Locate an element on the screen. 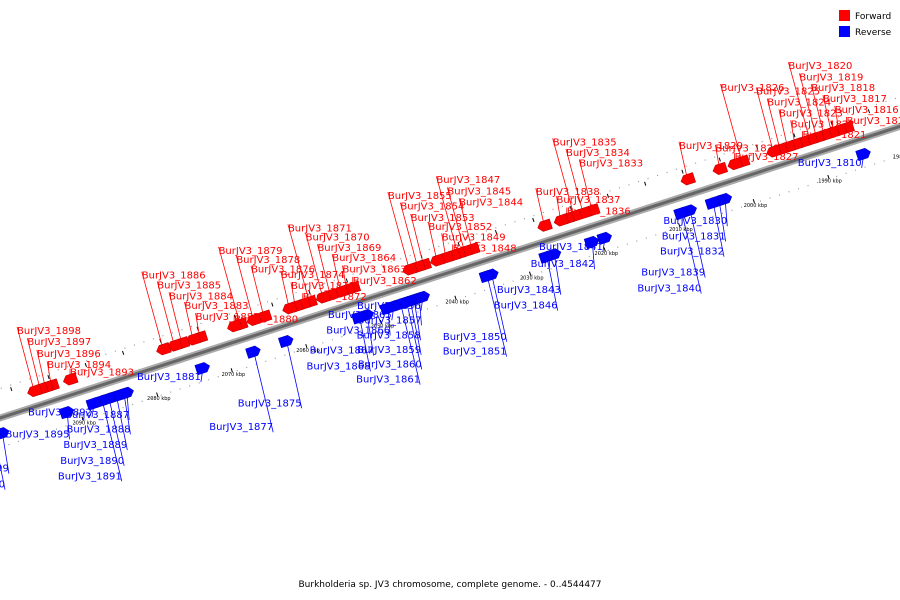 Image resolution: width=900 pixels, height=600 pixels. forward-gene-label: BurJV3_1853 is located at coordinates (443, 218).